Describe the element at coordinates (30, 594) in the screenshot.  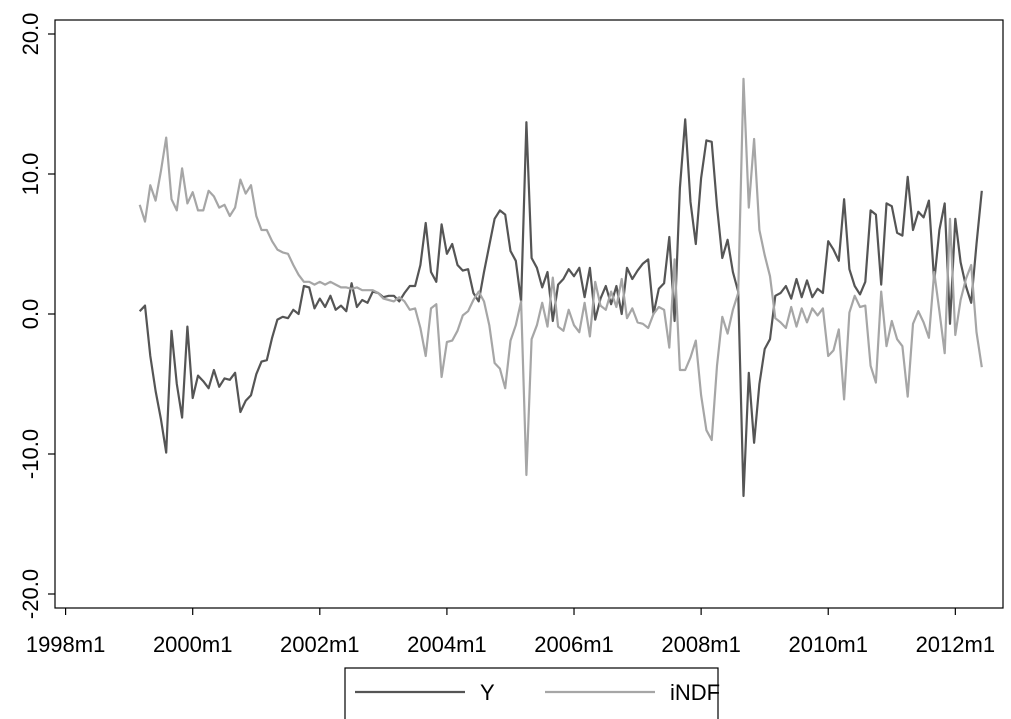
I see `y-tick-label: -20.0` at that location.